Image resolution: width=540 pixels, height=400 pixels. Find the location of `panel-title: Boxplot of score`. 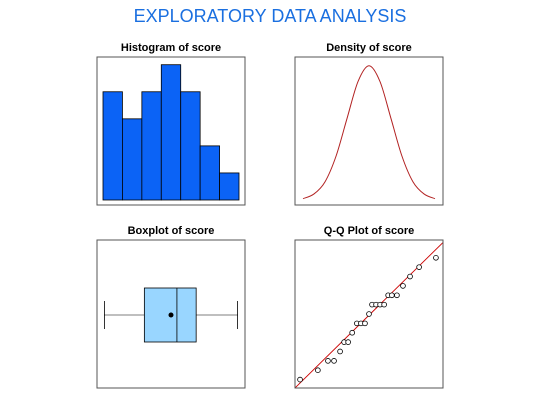

panel-title: Boxplot of score is located at coordinates (171, 231).